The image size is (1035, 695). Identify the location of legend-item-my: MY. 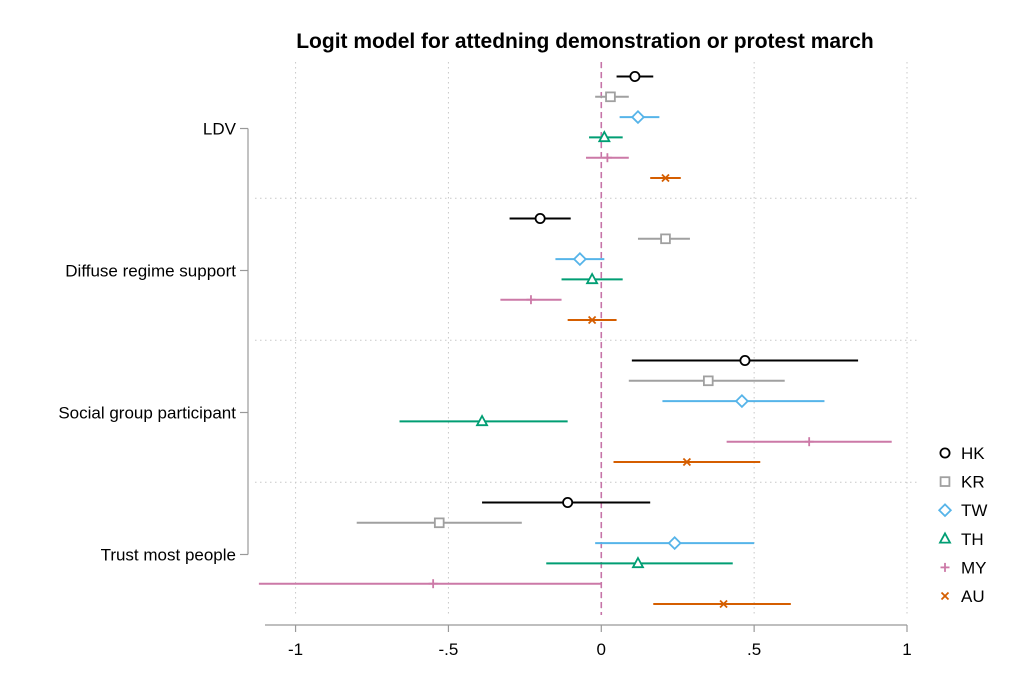
(963, 567).